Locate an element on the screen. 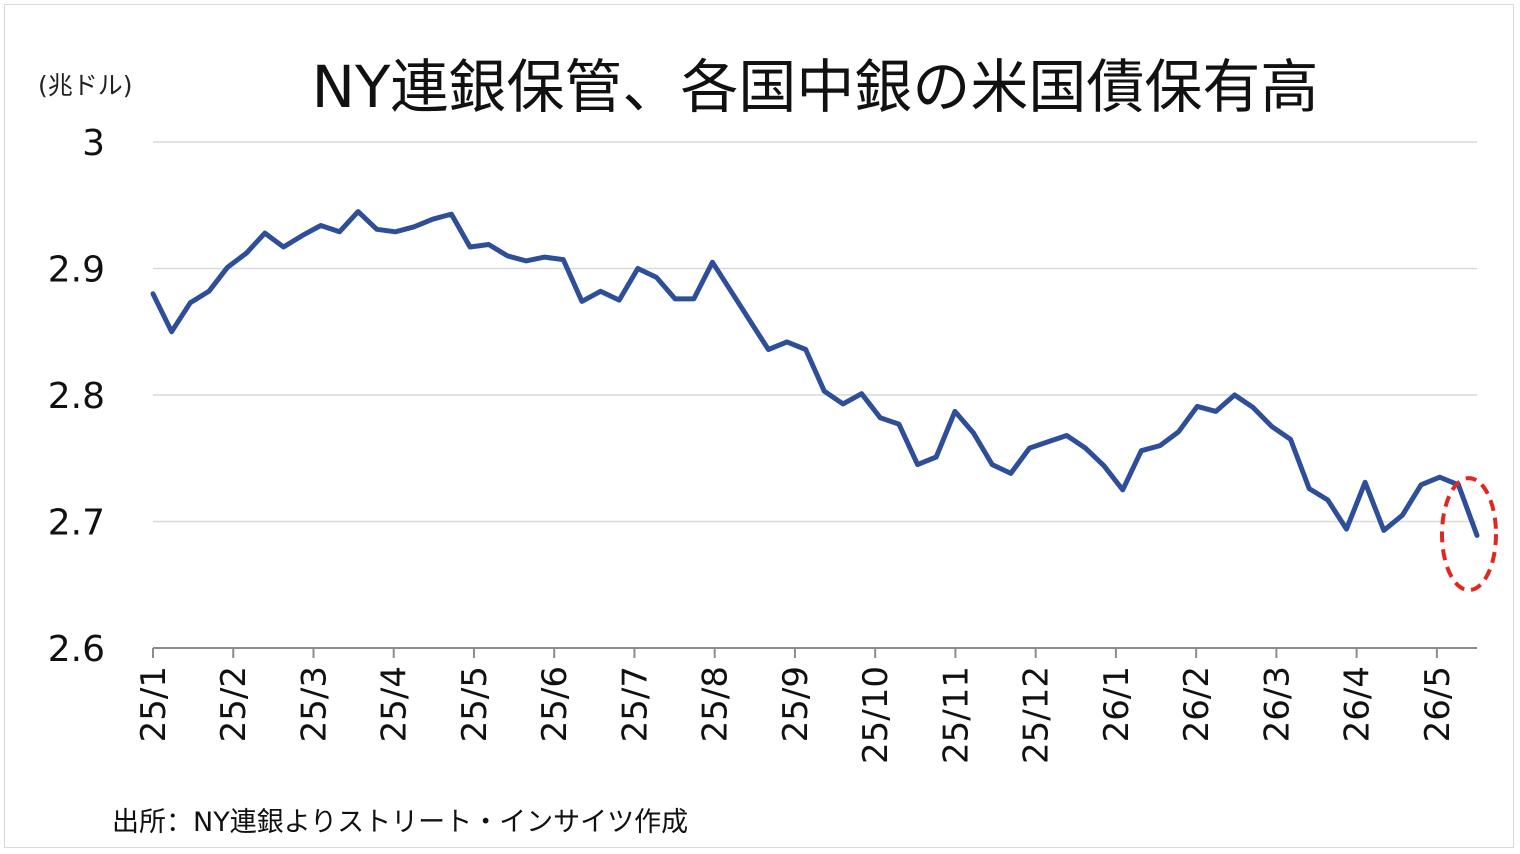  x-tick-label: 26/1 is located at coordinates (1117, 704).